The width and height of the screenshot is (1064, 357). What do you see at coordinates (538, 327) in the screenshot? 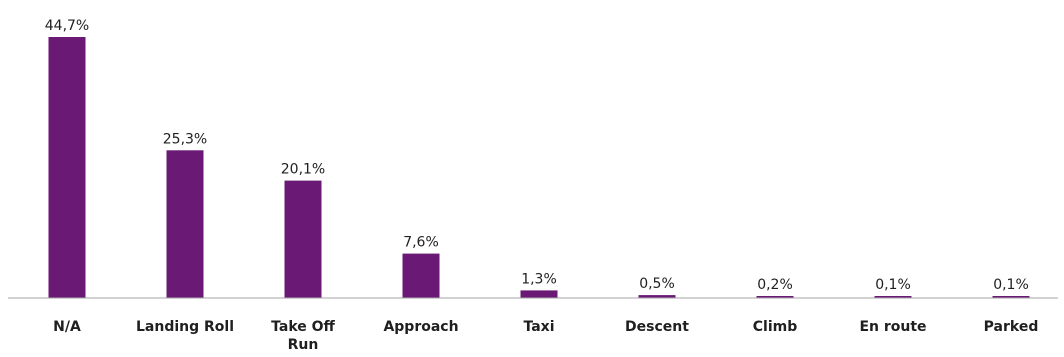
I see `category-label-4: Taxi` at bounding box center [538, 327].